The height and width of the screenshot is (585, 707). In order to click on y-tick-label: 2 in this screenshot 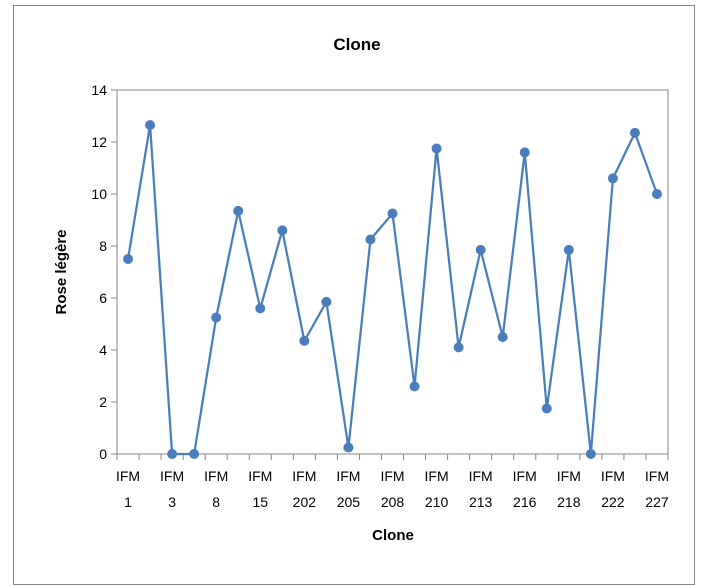, I will do `click(103, 402)`.